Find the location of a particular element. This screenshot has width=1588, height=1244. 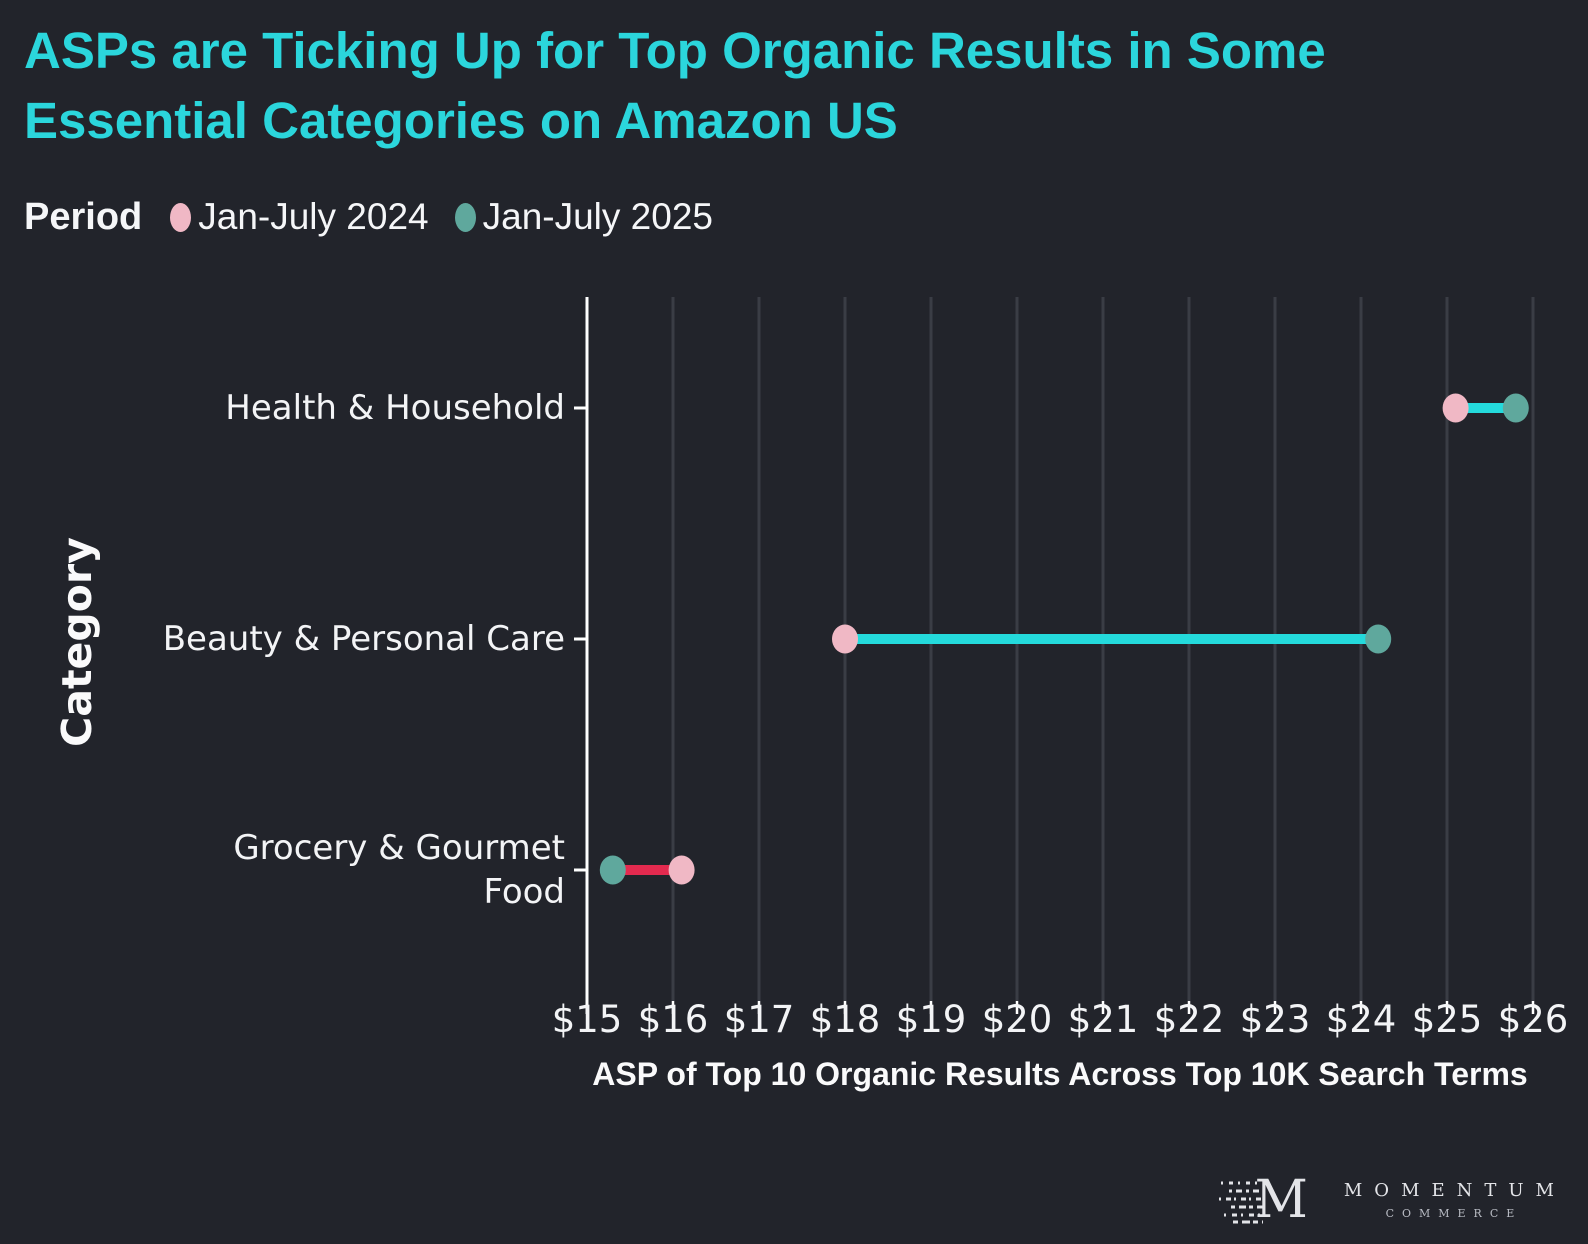

legend-dot-2025-icon is located at coordinates (465, 217).